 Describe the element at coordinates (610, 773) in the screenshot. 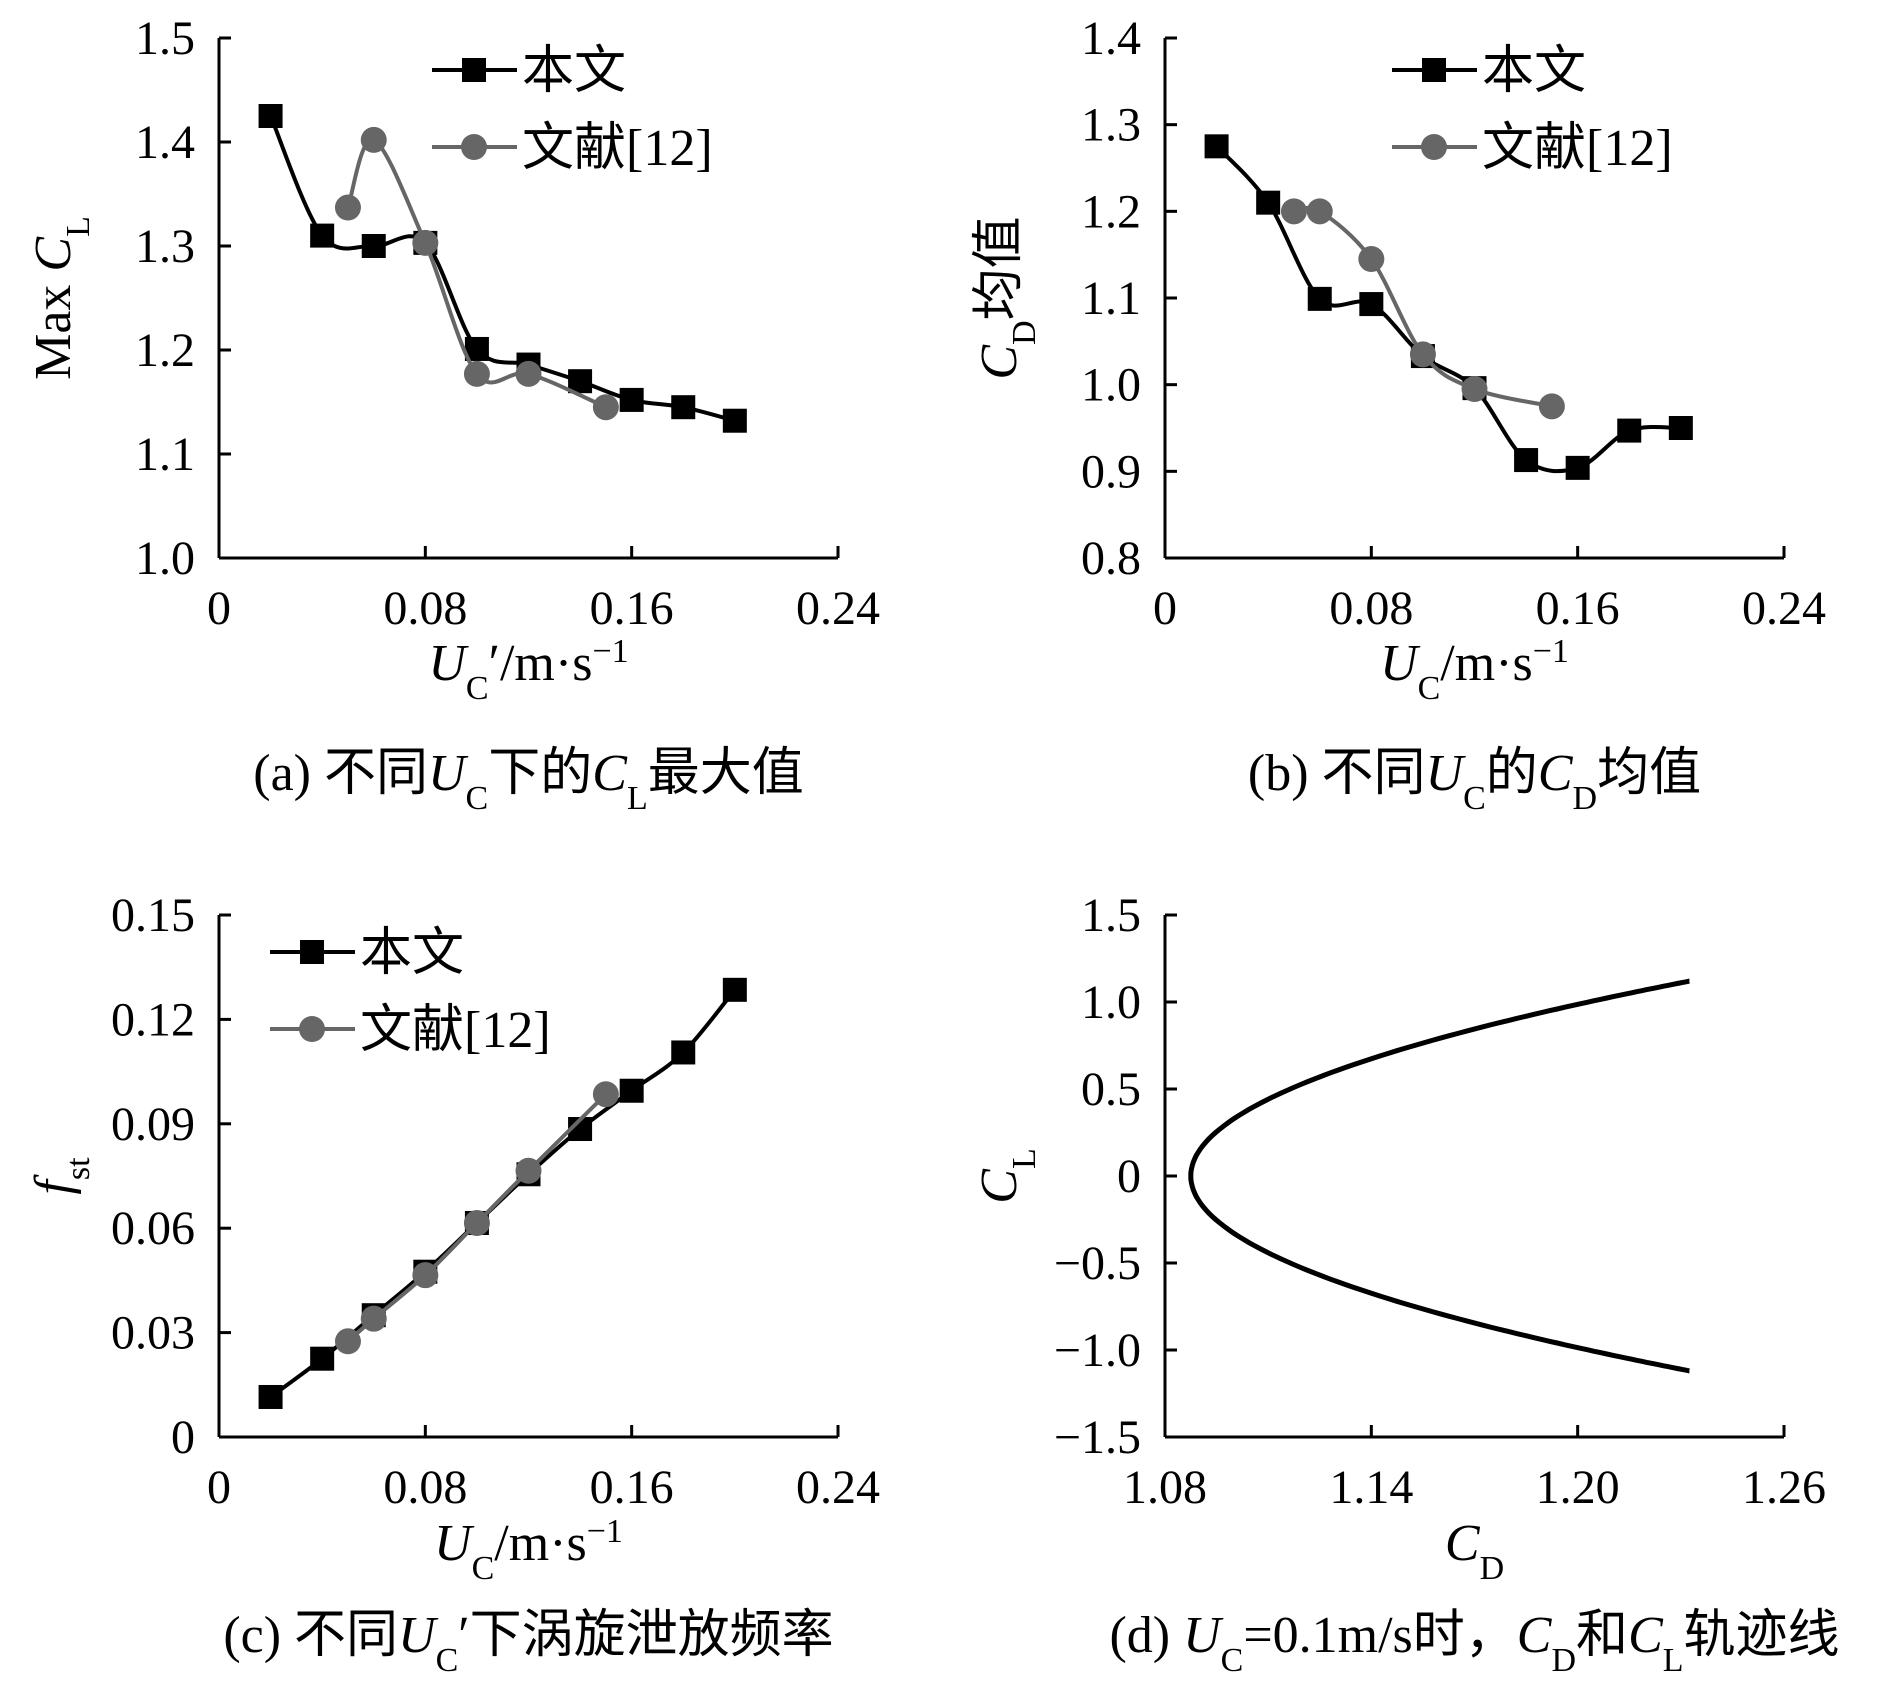

I see `caption-symbol-2: C` at that location.